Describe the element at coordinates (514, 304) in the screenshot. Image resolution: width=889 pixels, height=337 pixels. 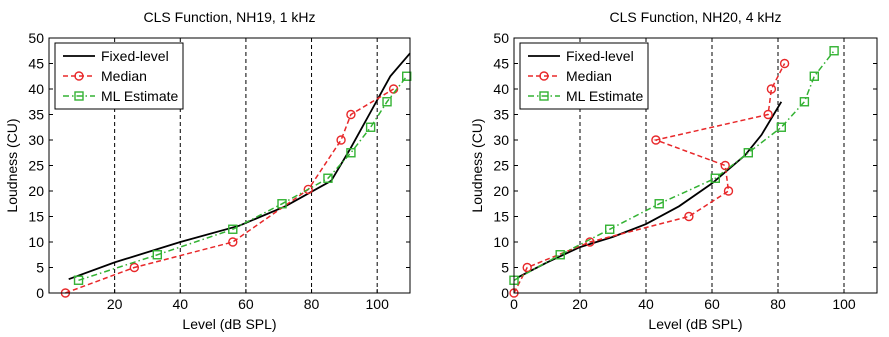
I see `x-tick-label: 0` at that location.